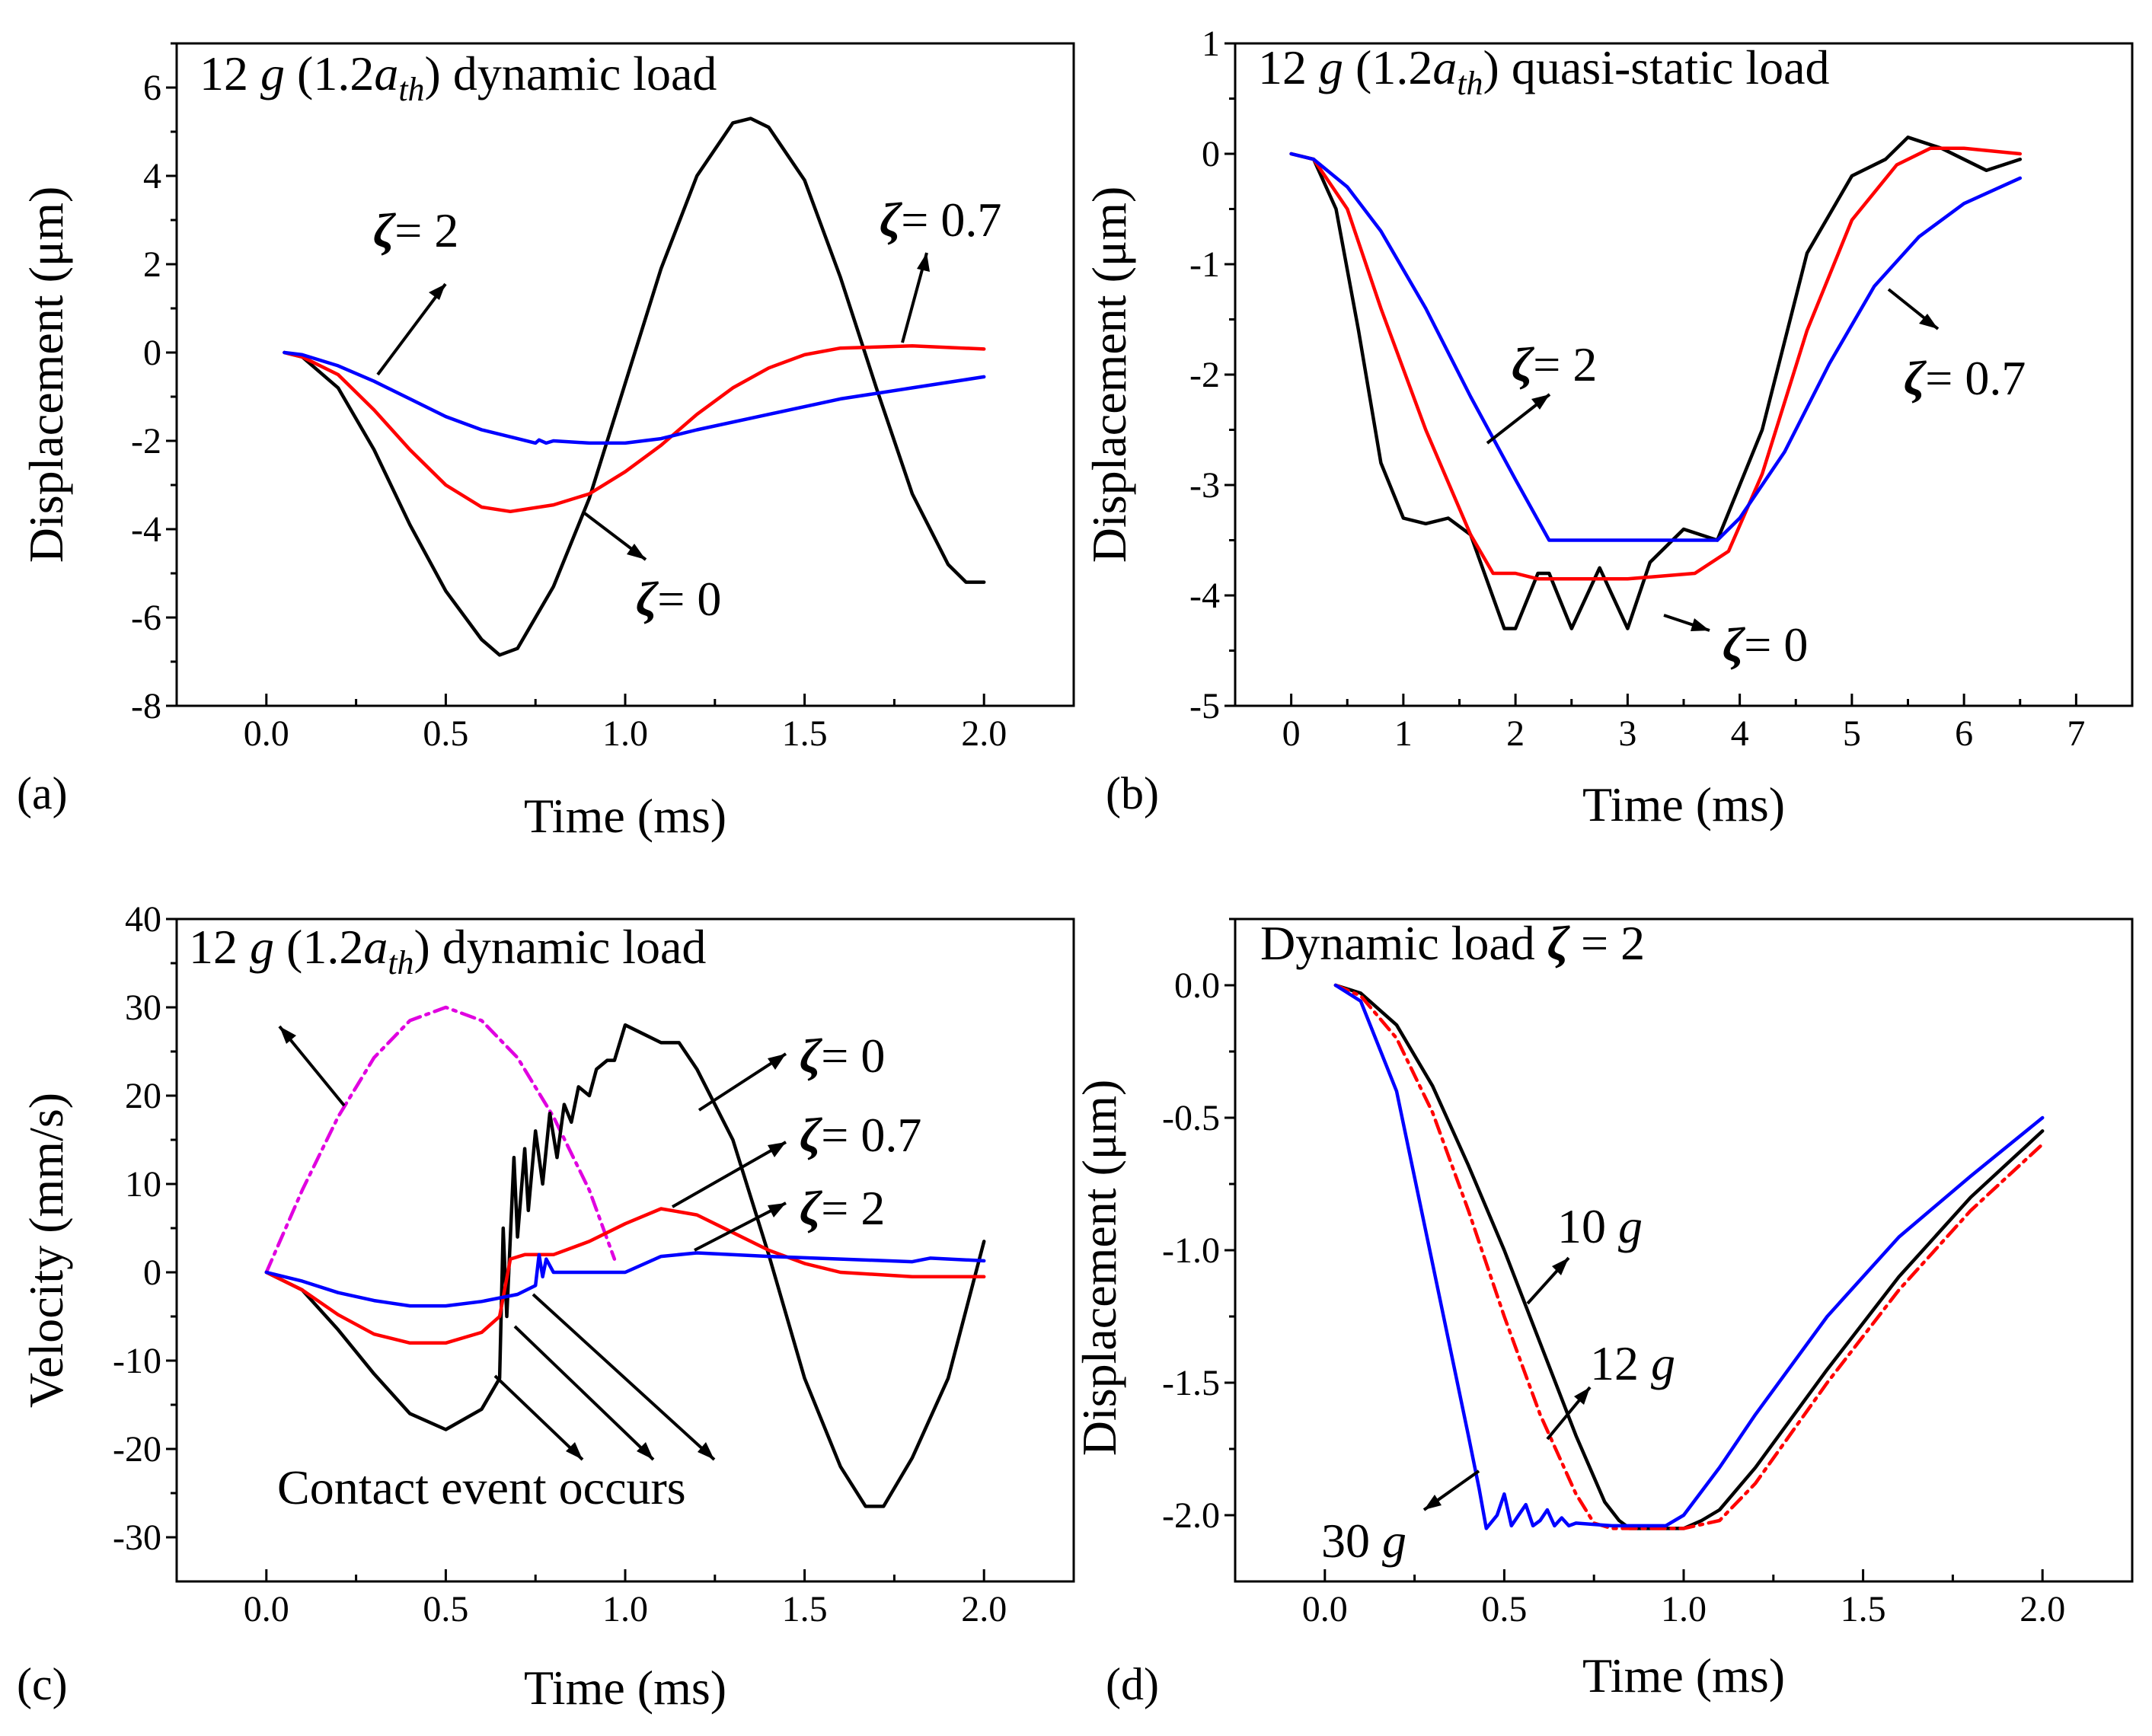 The height and width of the screenshot is (1736, 2152). Describe the element at coordinates (1204, 375) in the screenshot. I see `y-tick-label: -2` at that location.